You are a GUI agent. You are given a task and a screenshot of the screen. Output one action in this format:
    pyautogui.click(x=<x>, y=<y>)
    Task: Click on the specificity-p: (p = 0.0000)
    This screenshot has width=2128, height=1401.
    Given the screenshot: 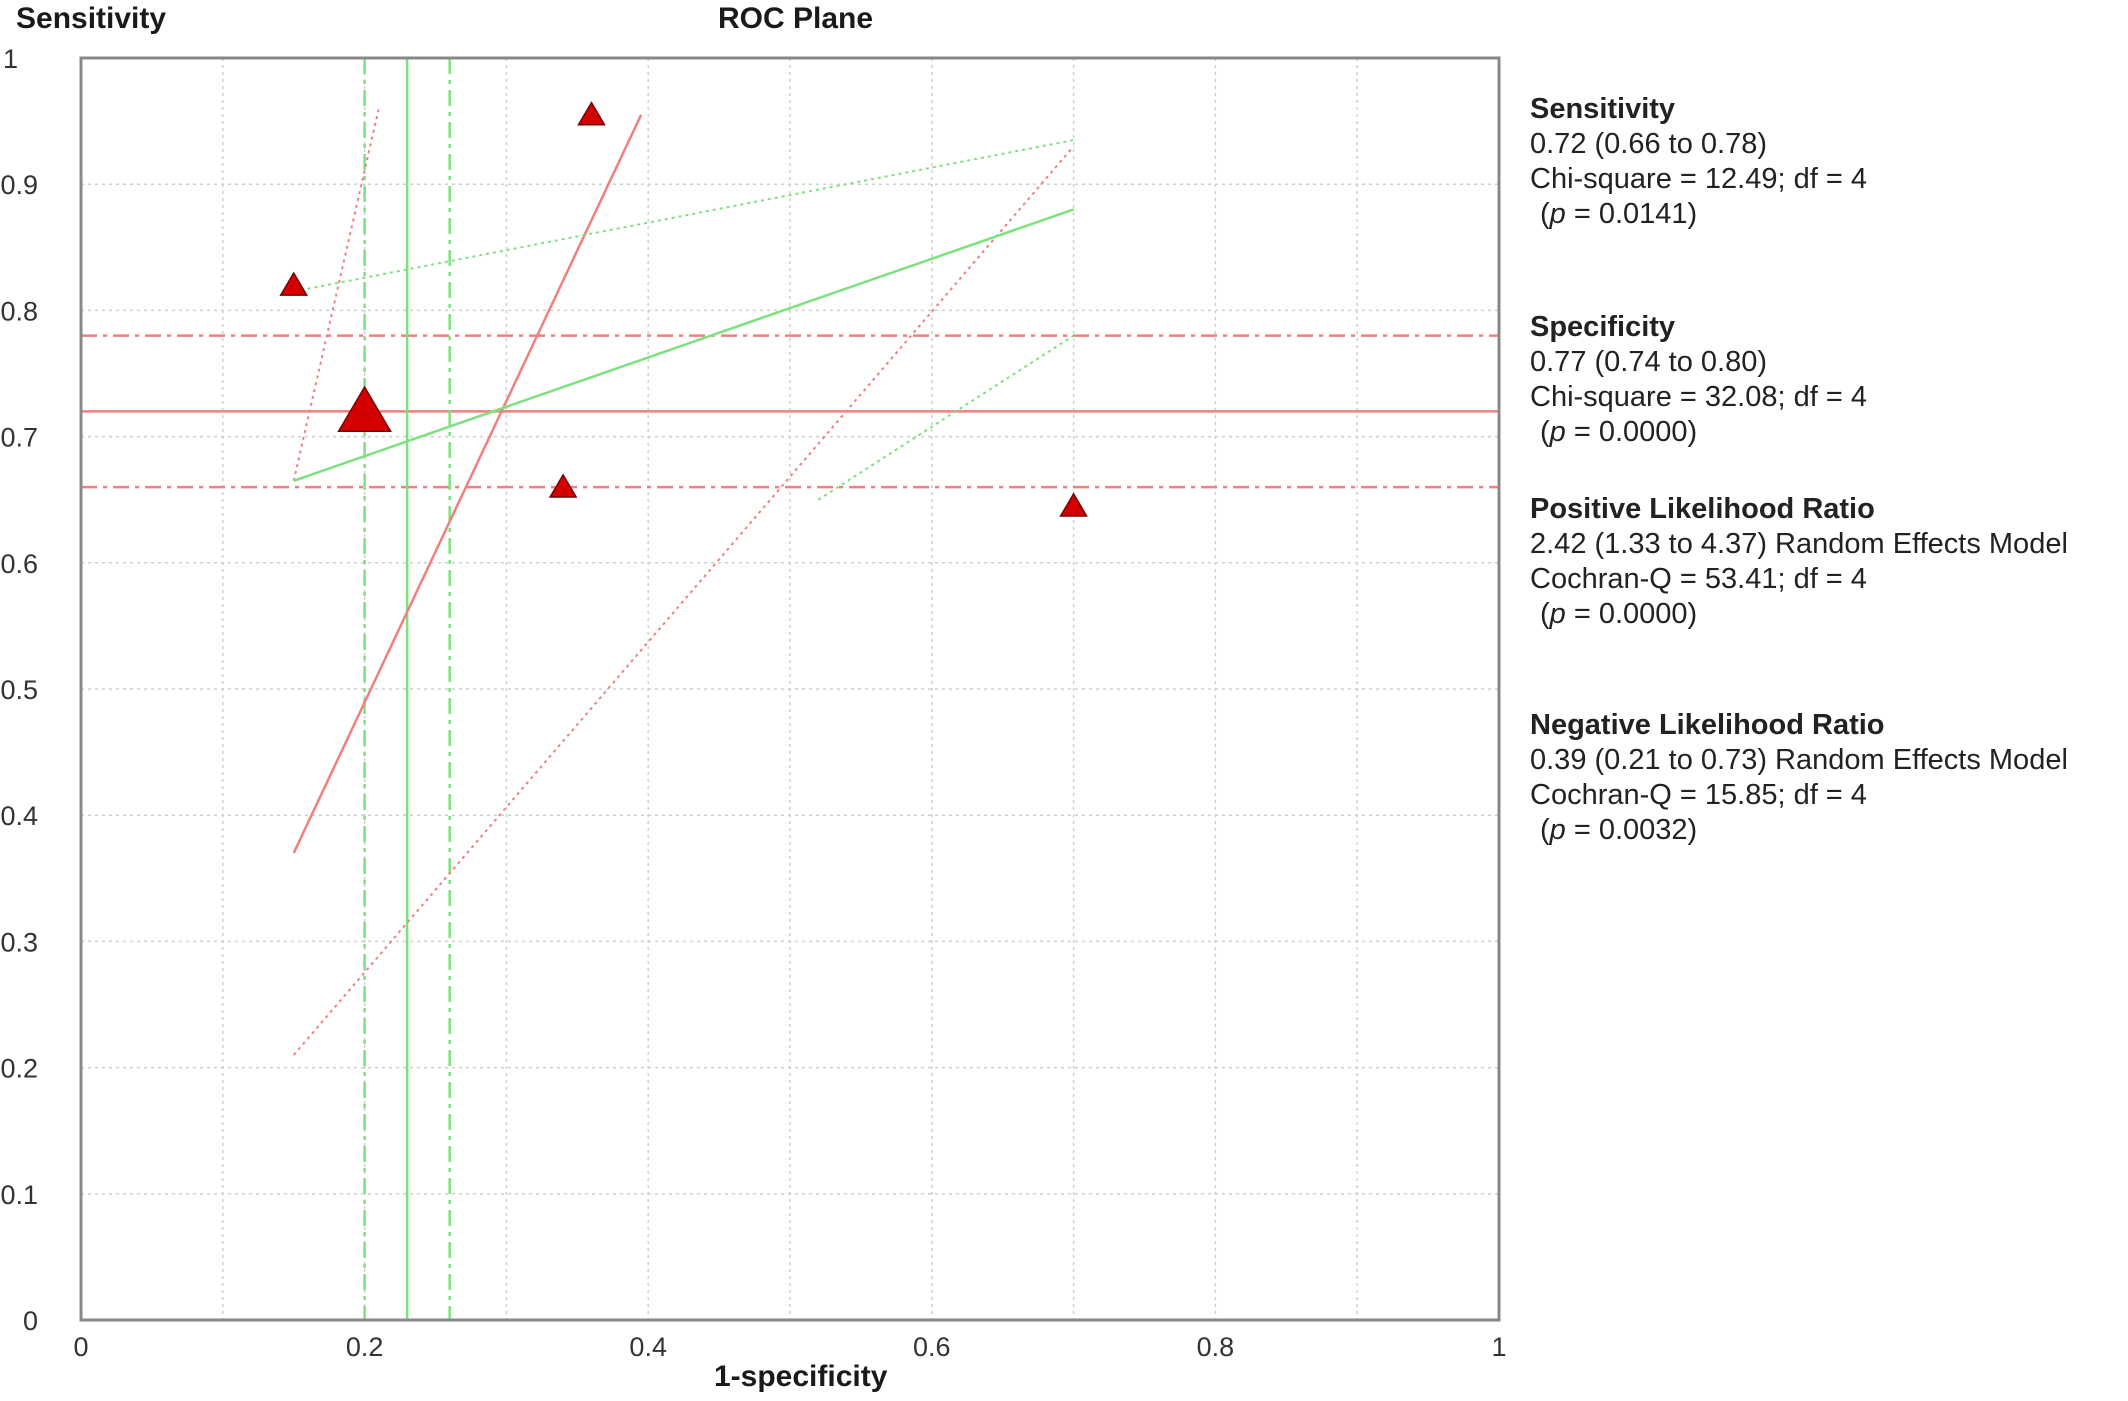 What is the action you would take?
    pyautogui.click(x=1619, y=432)
    